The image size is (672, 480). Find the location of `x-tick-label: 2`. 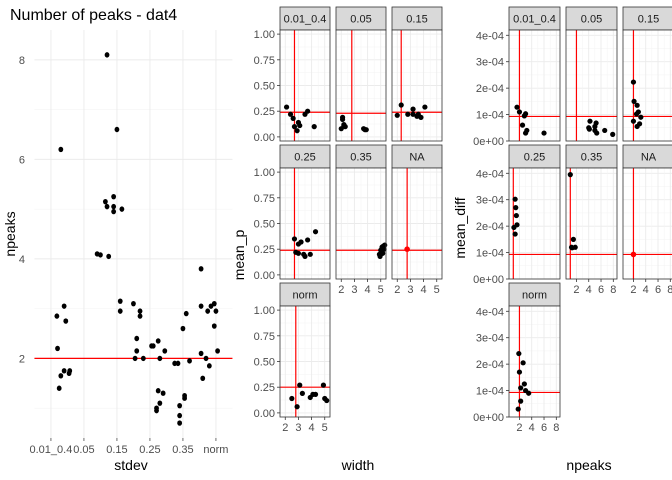

x-tick-label: 2 is located at coordinates (285, 428).